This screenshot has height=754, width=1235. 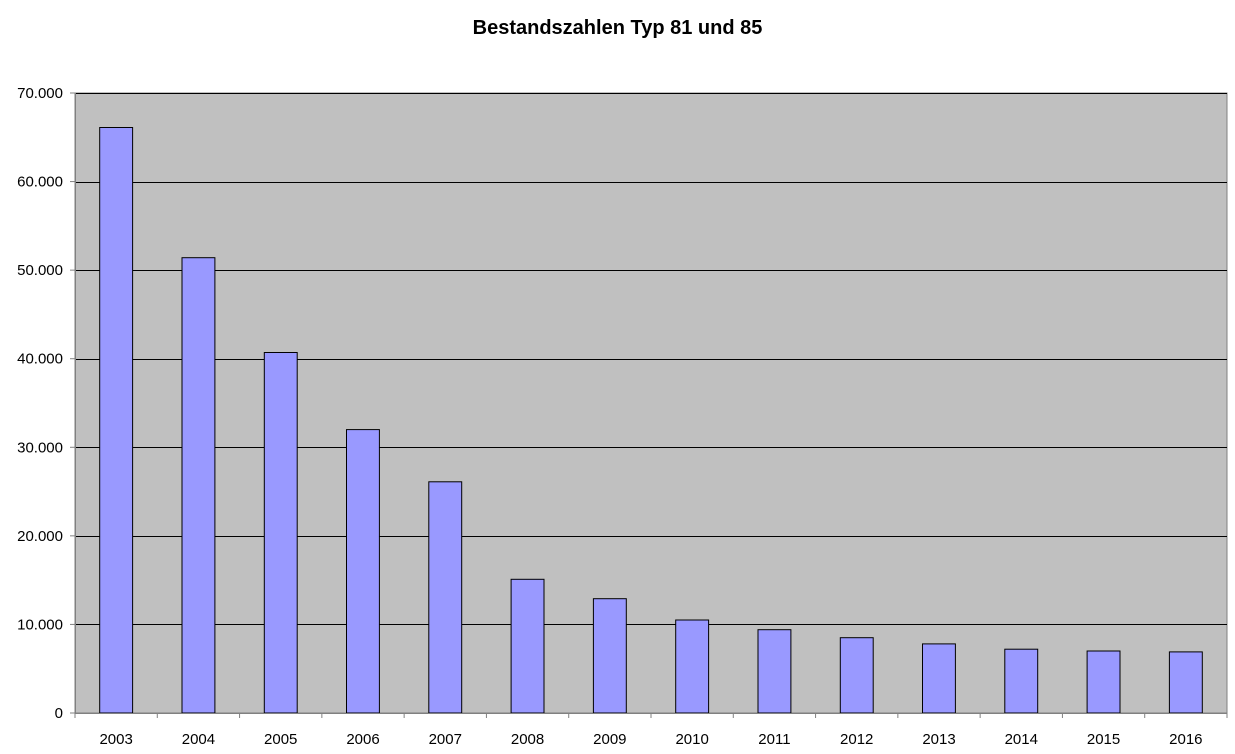 What do you see at coordinates (774, 671) in the screenshot?
I see `bar-2011` at bounding box center [774, 671].